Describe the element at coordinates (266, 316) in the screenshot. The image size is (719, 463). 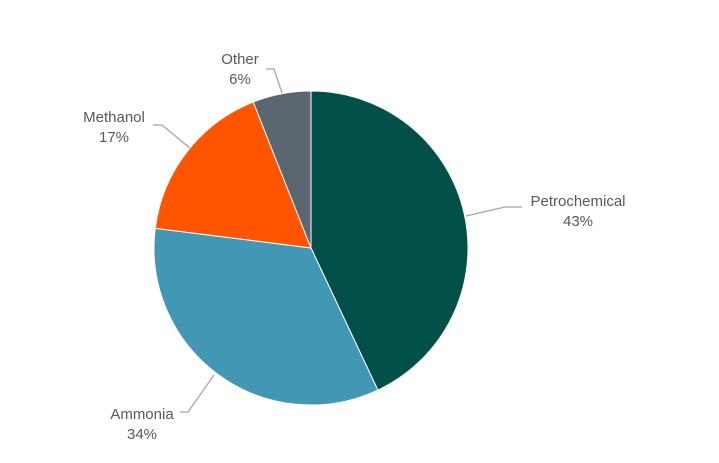
I see `slice-ammonia` at that location.